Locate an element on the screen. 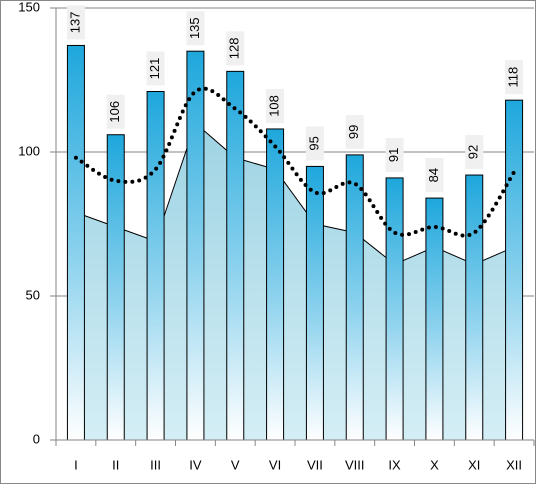  data-label: 118 is located at coordinates (513, 77).